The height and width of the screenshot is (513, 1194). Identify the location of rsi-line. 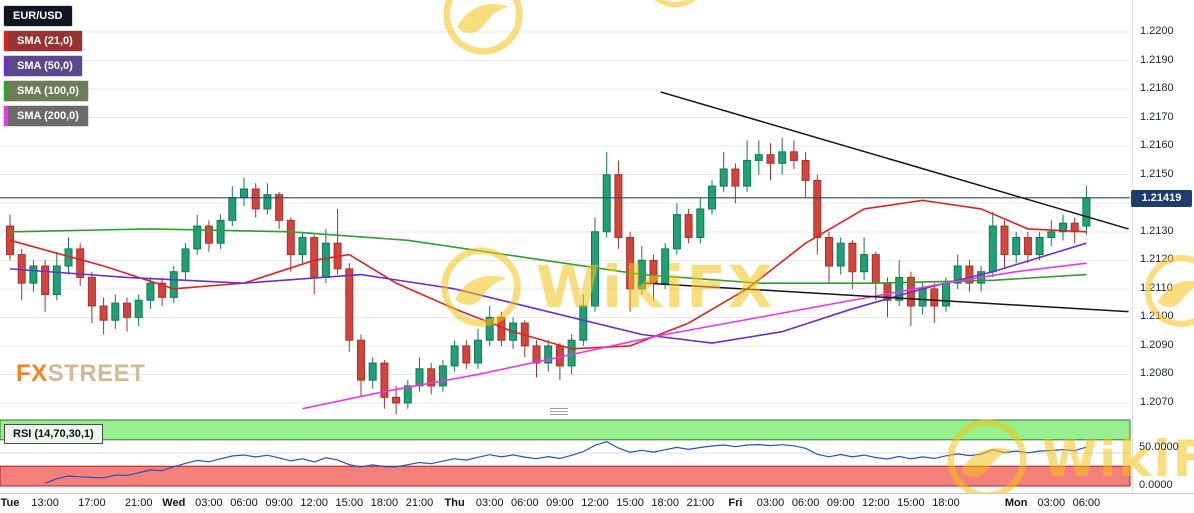
(565, 462).